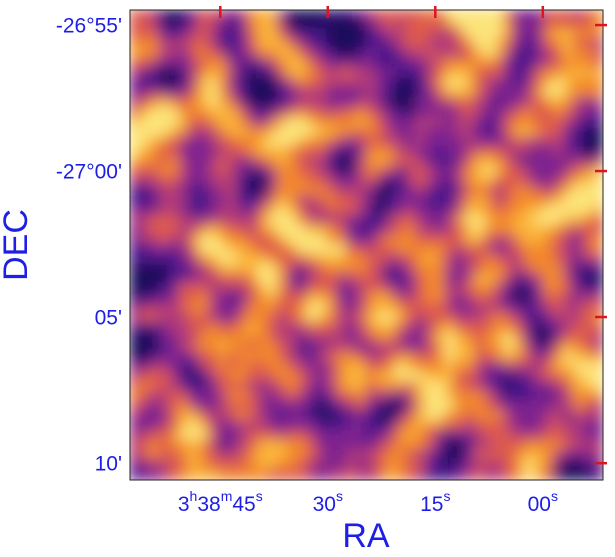 The width and height of the screenshot is (615, 557). What do you see at coordinates (17, 245) in the screenshot?
I see `y-axis-label: DEC` at bounding box center [17, 245].